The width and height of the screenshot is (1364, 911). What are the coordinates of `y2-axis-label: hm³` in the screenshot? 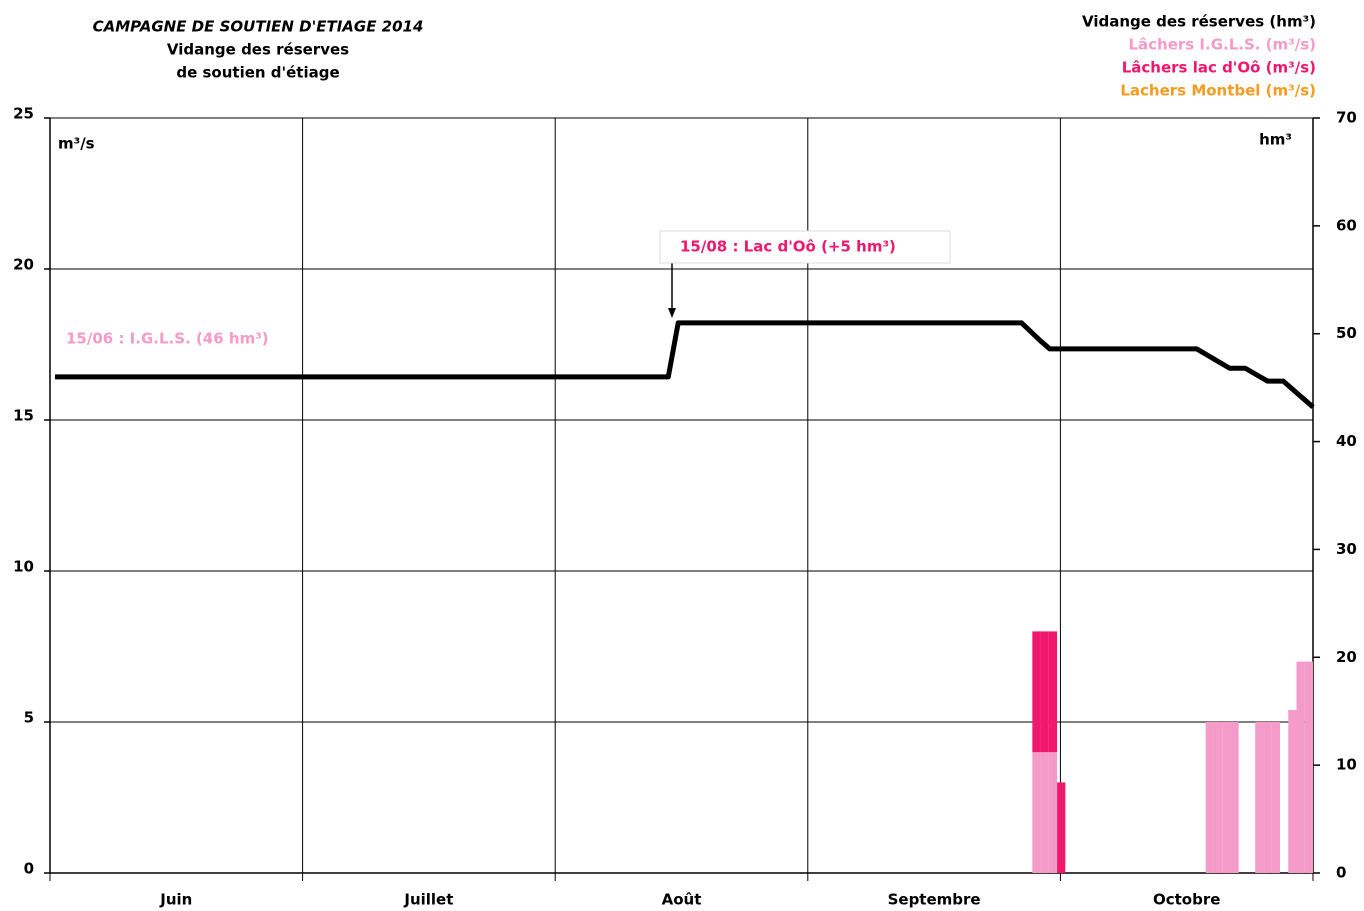 It's located at (1275, 140).